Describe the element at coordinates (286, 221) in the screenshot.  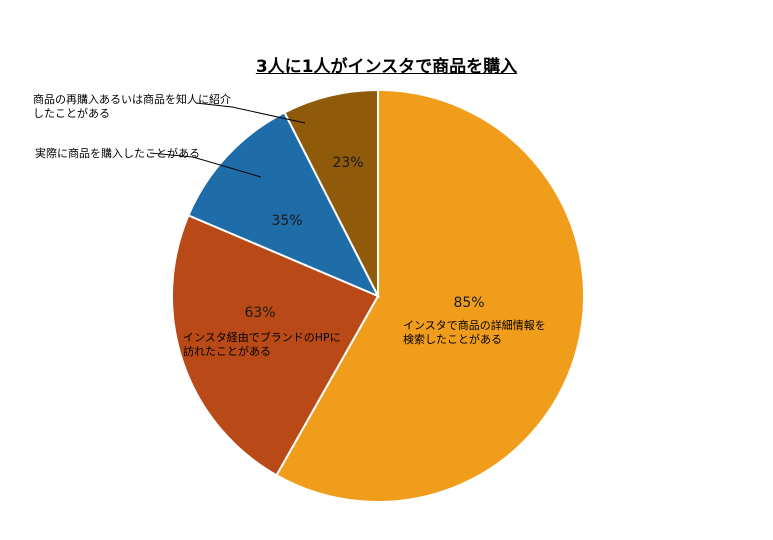
I see `slice-percent-label-2: 35%` at that location.